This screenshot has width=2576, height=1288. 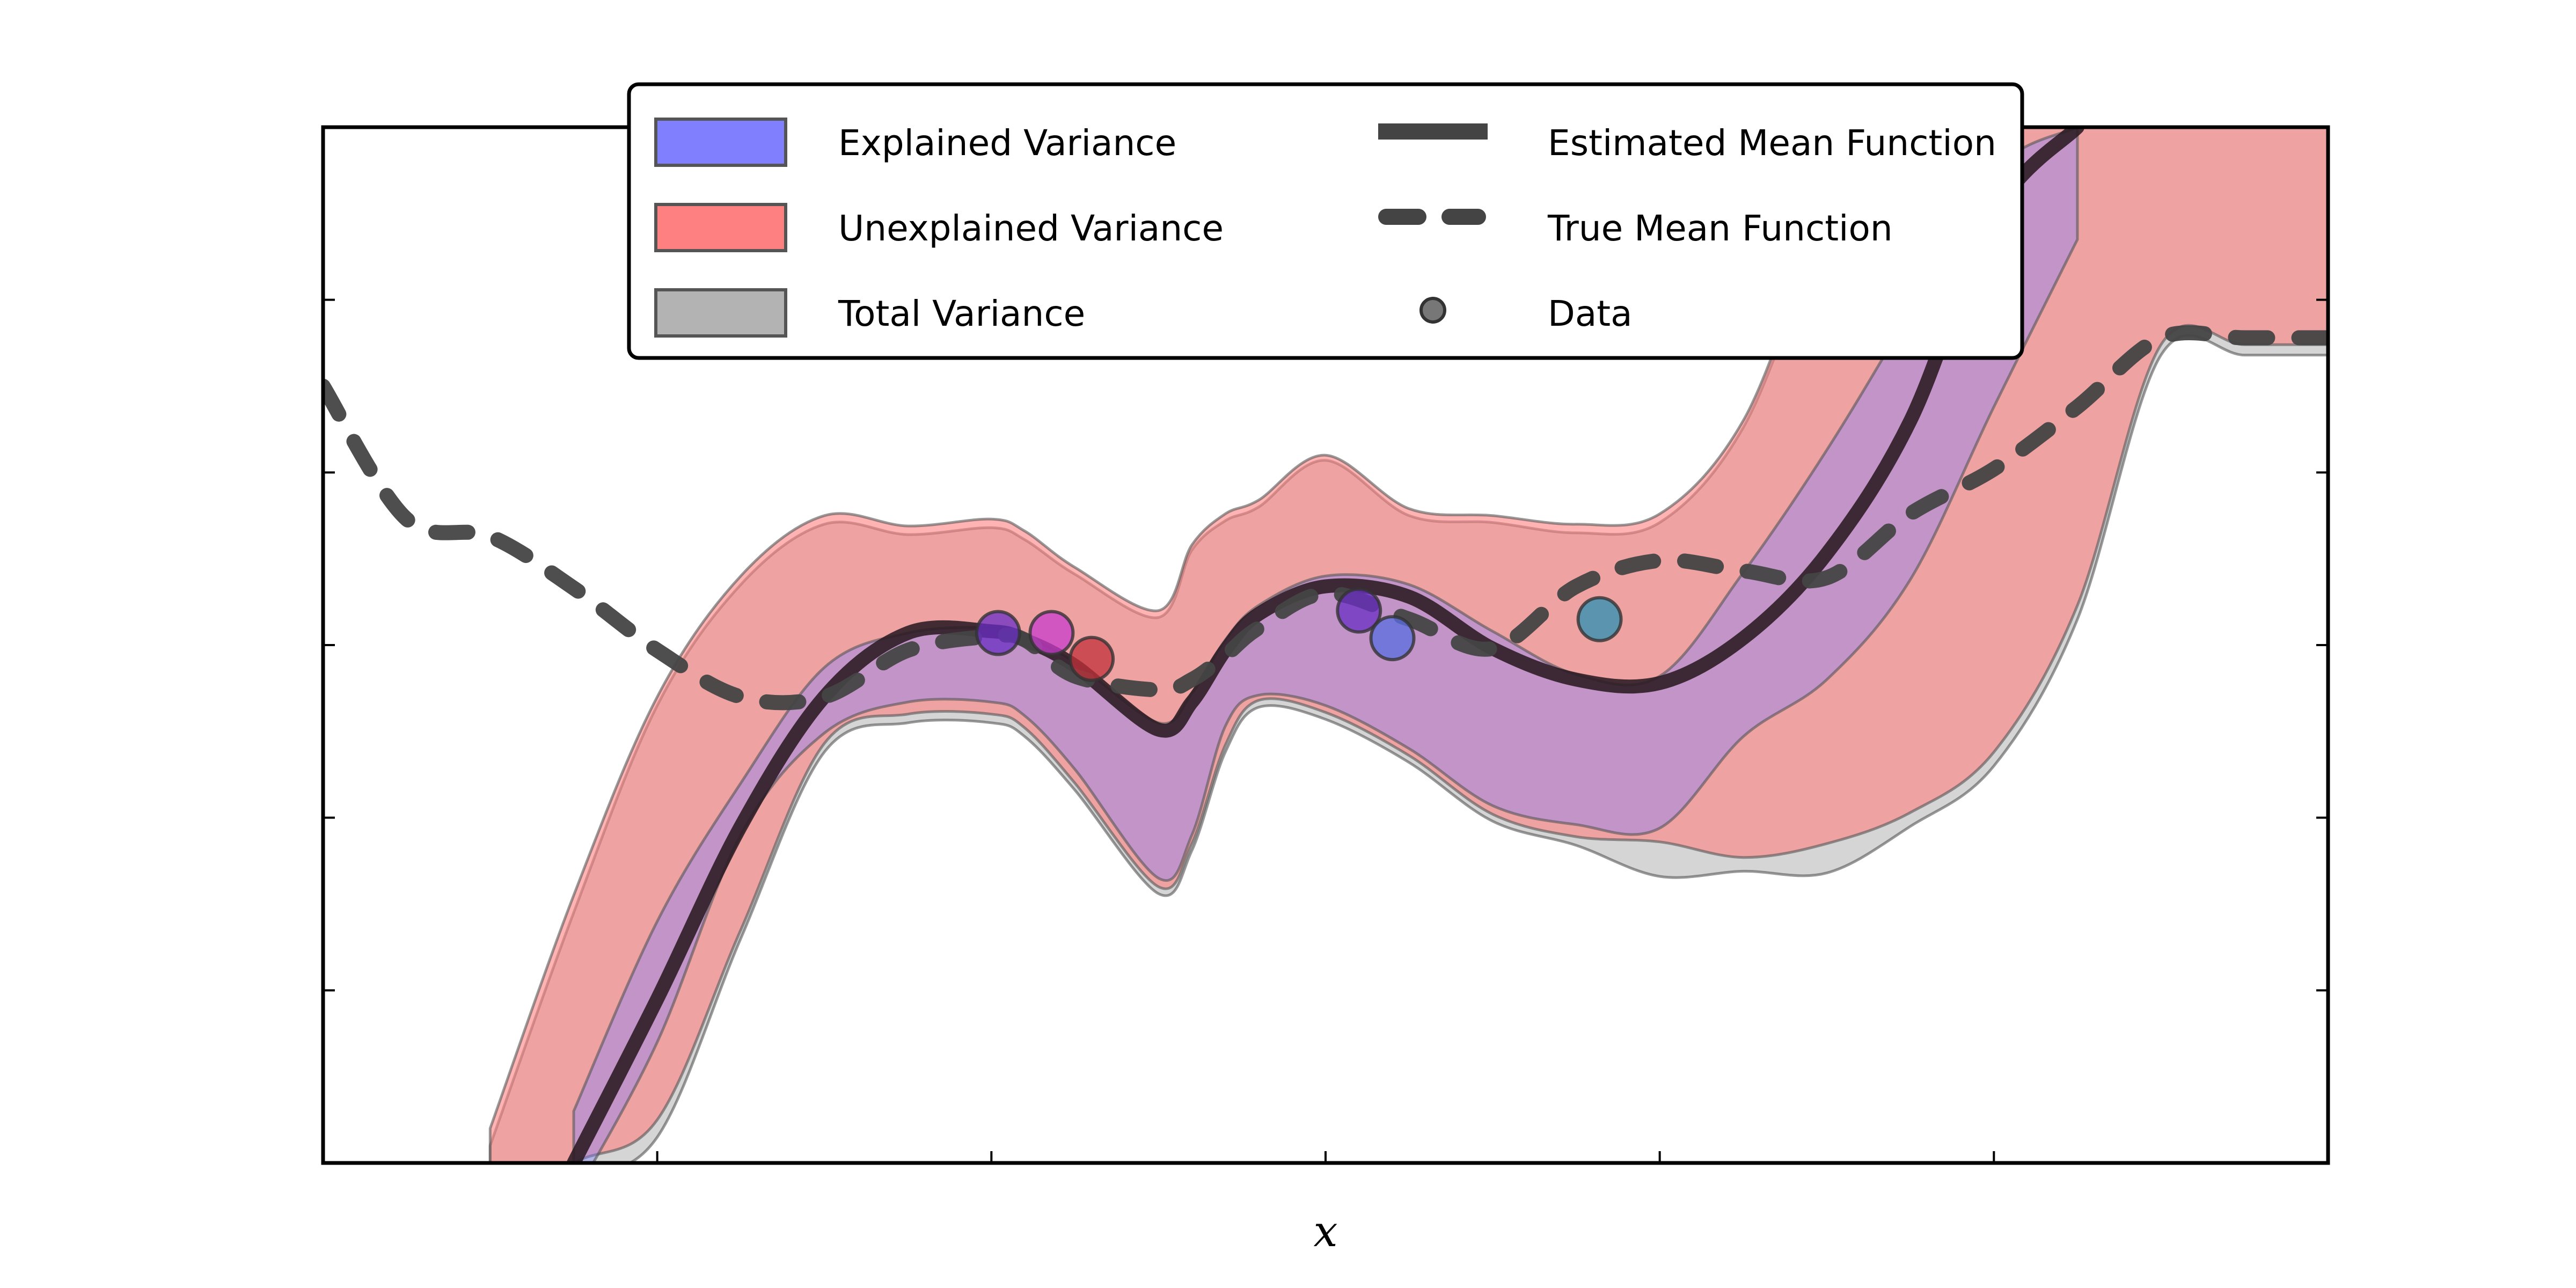 What do you see at coordinates (720, 227) in the screenshot?
I see `legend-swatch-unexplained-variance` at bounding box center [720, 227].